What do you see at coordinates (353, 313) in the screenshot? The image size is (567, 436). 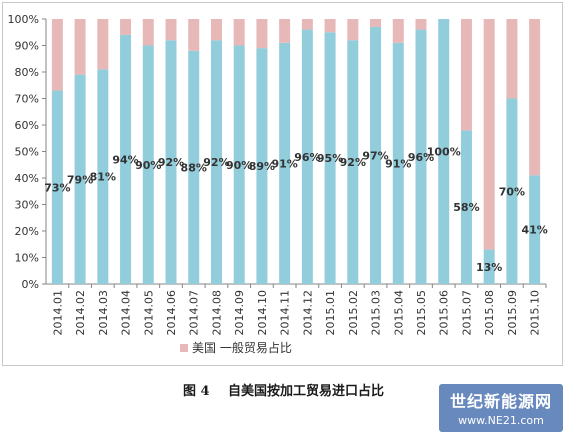 I see `x-tick-label: 2015.02` at bounding box center [353, 313].